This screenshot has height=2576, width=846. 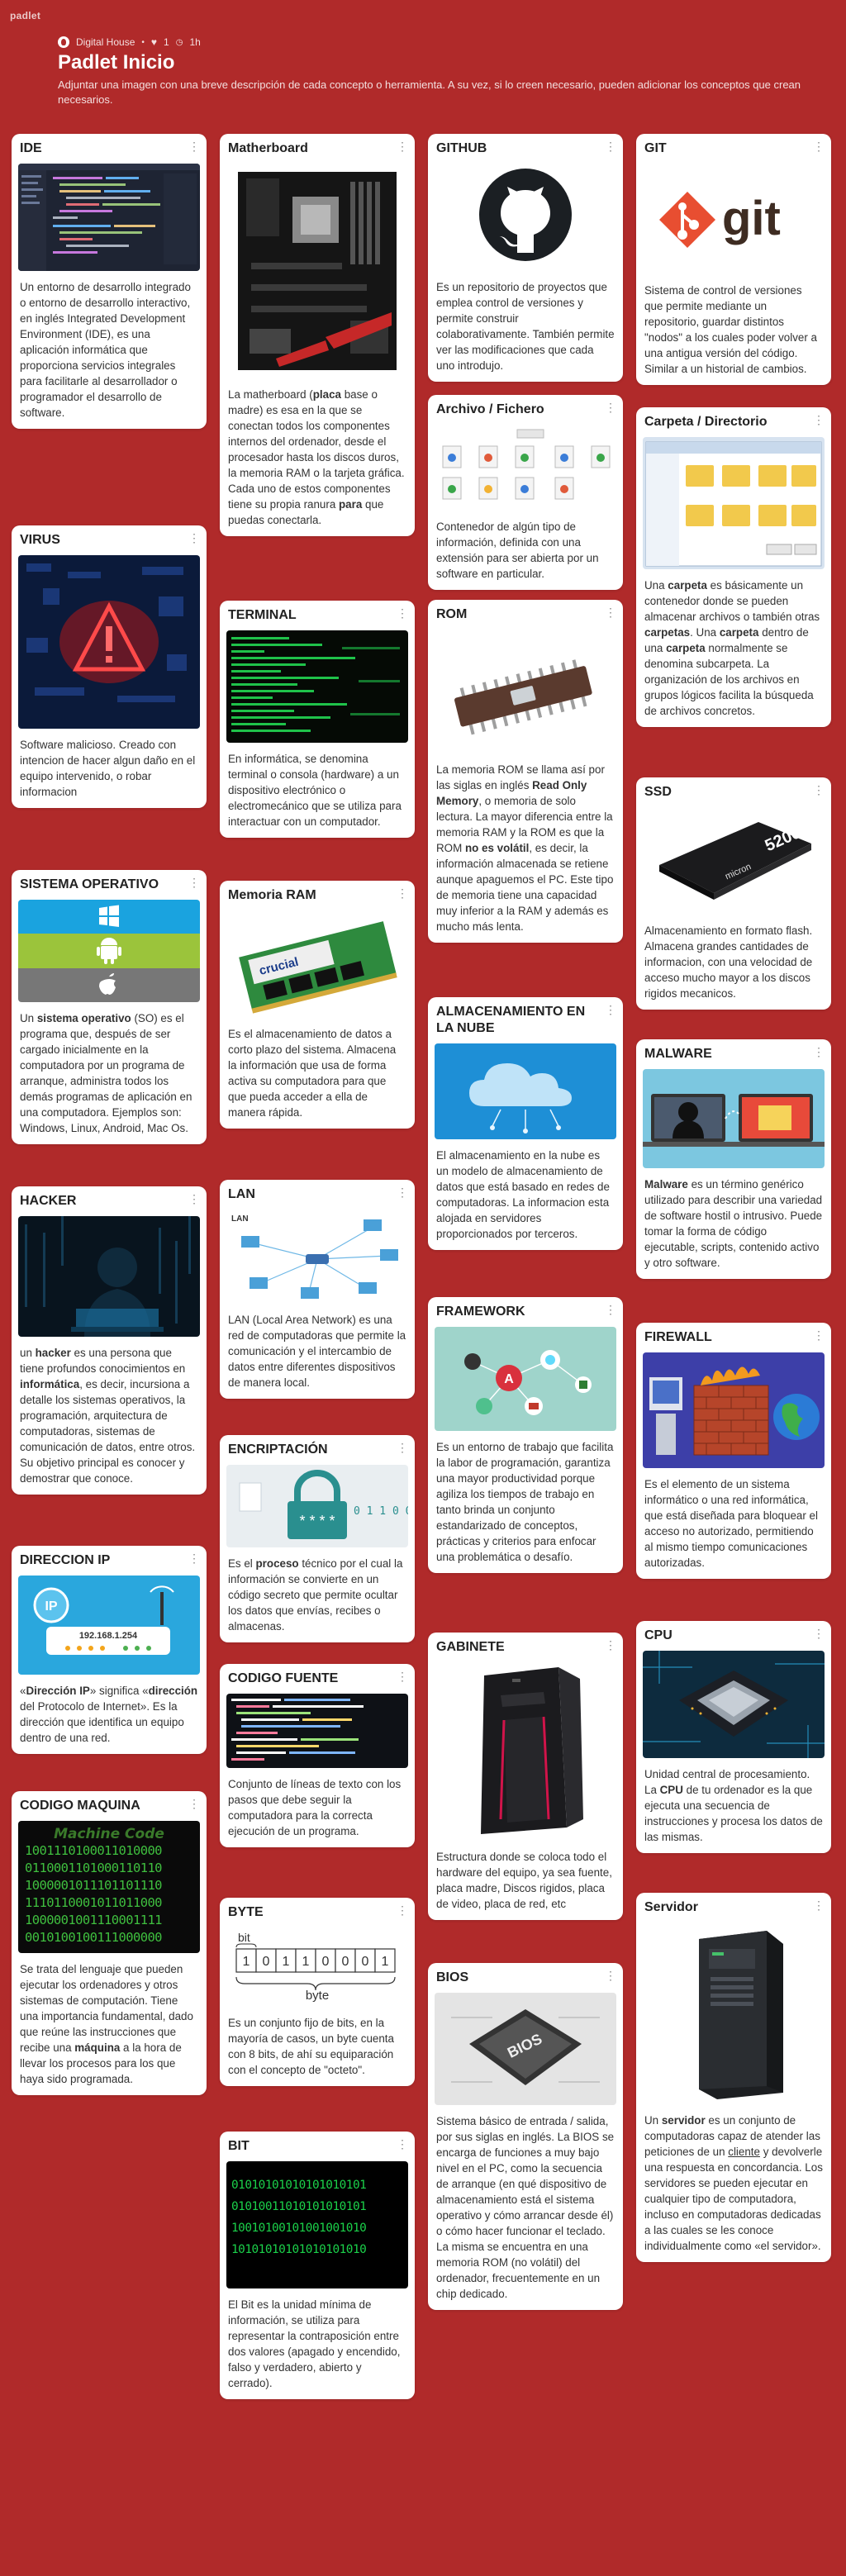 I want to click on encryption-lock-image: * * * * 0 1 1 0 0 1 1, so click(x=317, y=1506).